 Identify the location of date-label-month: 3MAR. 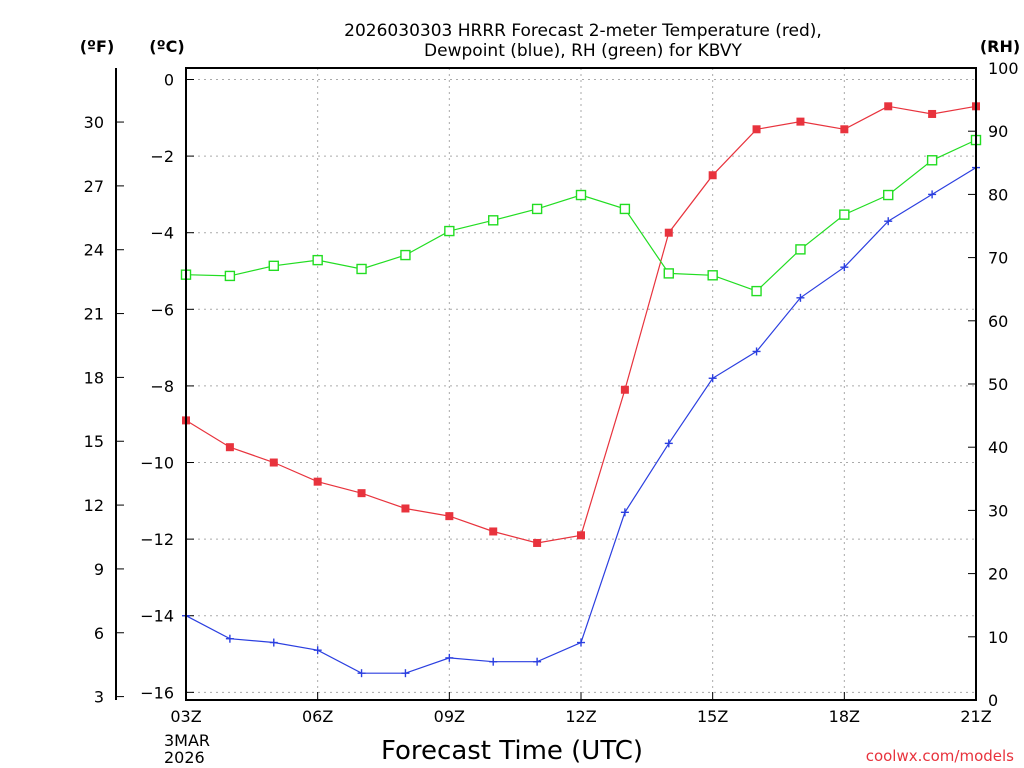
(187, 740).